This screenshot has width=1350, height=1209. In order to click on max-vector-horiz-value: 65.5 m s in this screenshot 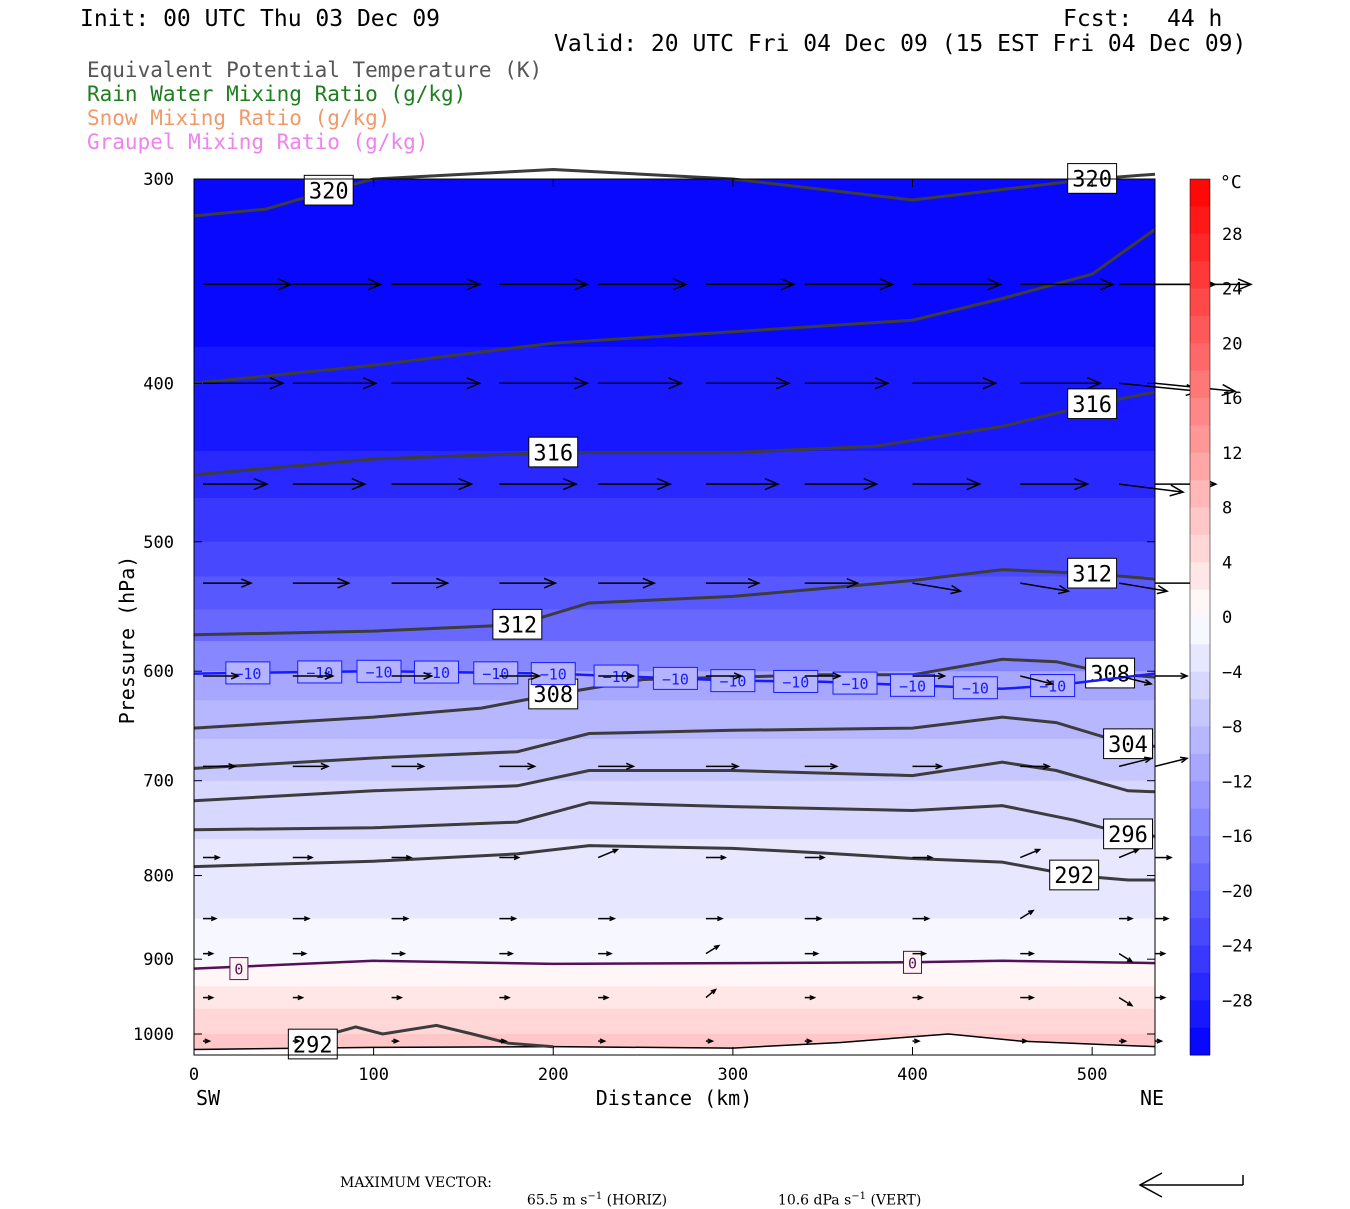, I will do `click(557, 1200)`.